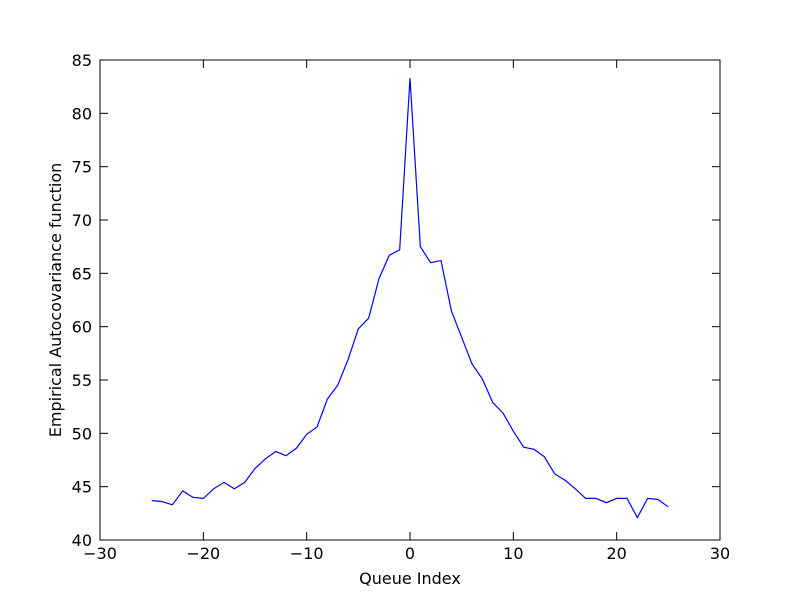  What do you see at coordinates (616, 553) in the screenshot?
I see `x-tick-label: 20` at bounding box center [616, 553].